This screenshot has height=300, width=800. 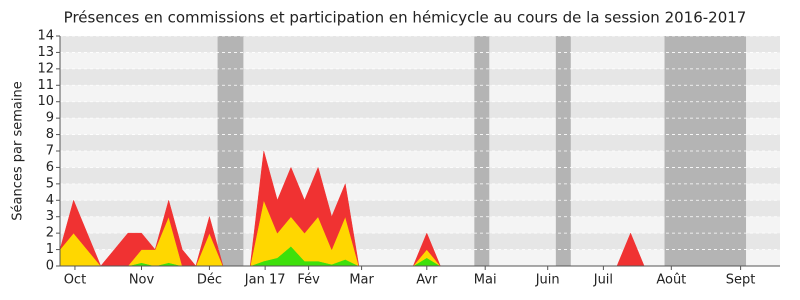 What do you see at coordinates (50, 233) in the screenshot?
I see `y-tick-label: 2` at bounding box center [50, 233].